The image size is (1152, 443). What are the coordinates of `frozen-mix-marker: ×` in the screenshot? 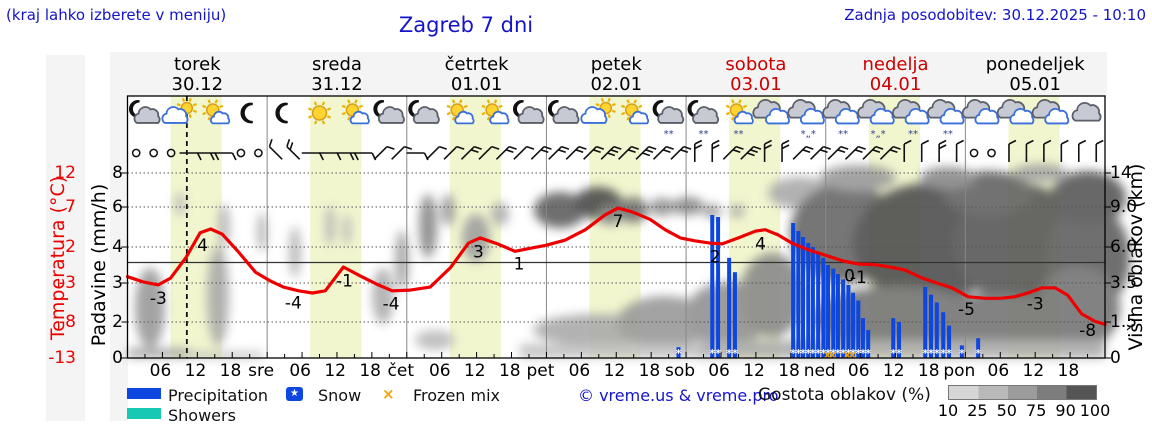 It's located at (852, 355).